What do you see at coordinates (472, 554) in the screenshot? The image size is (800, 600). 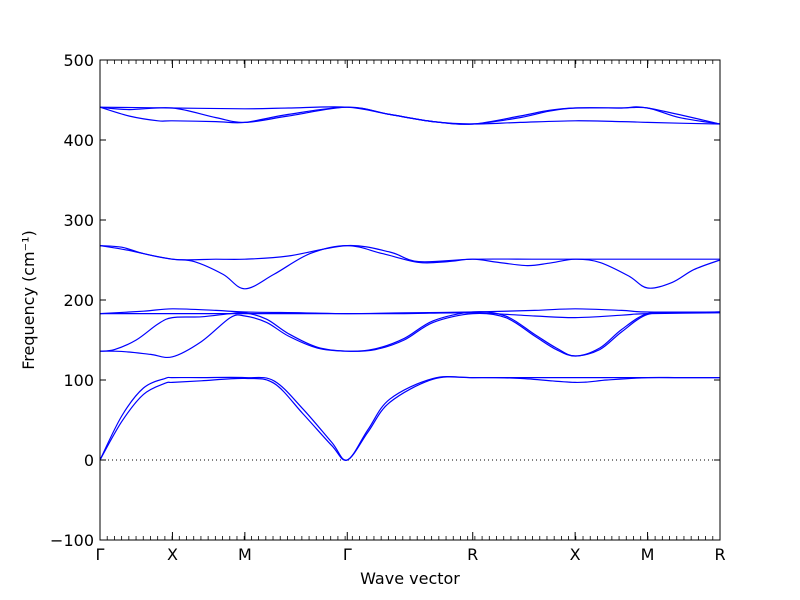 I see `x-tick-label-5: R` at bounding box center [472, 554].